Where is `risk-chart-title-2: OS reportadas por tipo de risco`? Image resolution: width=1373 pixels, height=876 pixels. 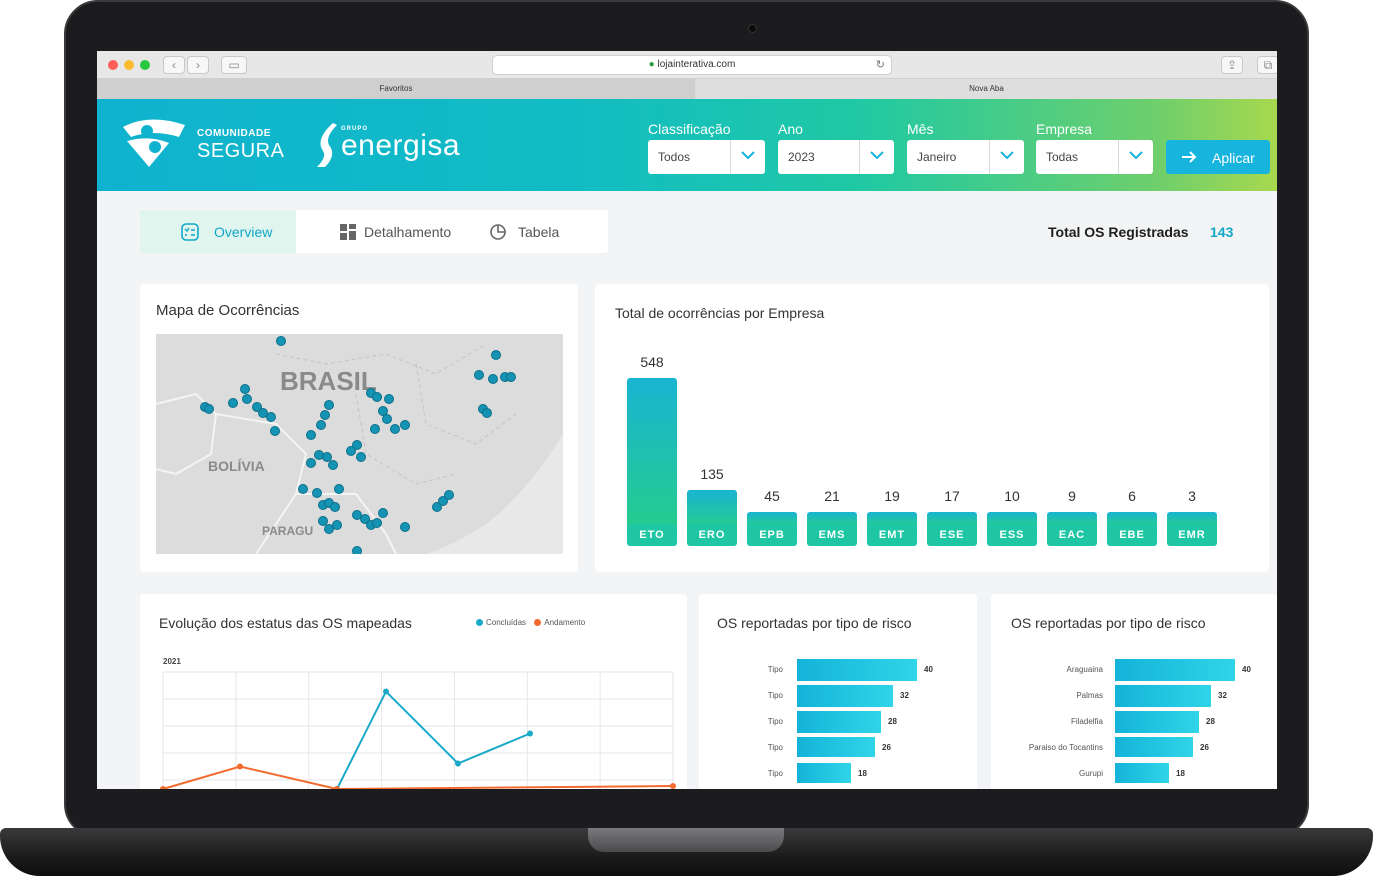 risk-chart-title-2: OS reportadas por tipo de risco is located at coordinates (1108, 623).